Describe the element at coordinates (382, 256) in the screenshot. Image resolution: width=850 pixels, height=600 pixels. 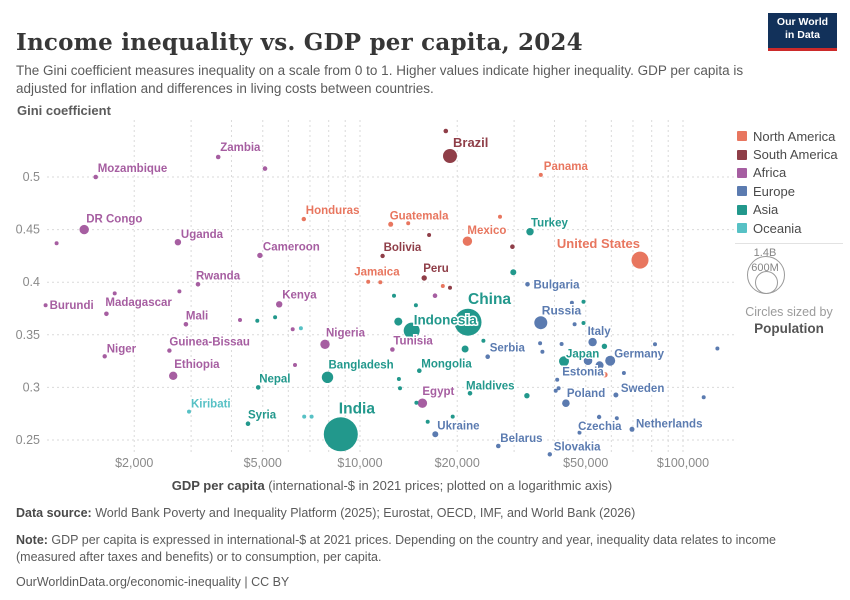
I see `data-point-bolivia` at that location.